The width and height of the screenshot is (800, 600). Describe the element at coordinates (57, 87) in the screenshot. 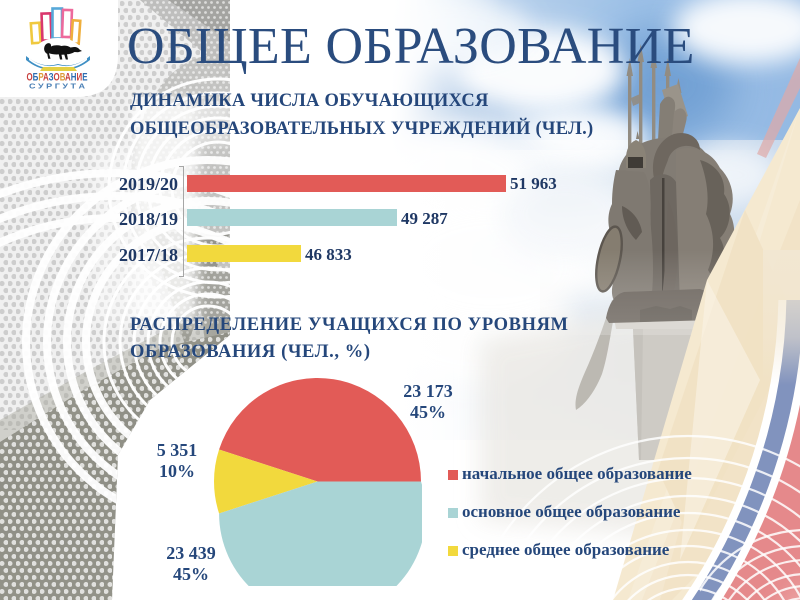

I see `svg-text: С У Р Г У Т А` at that location.